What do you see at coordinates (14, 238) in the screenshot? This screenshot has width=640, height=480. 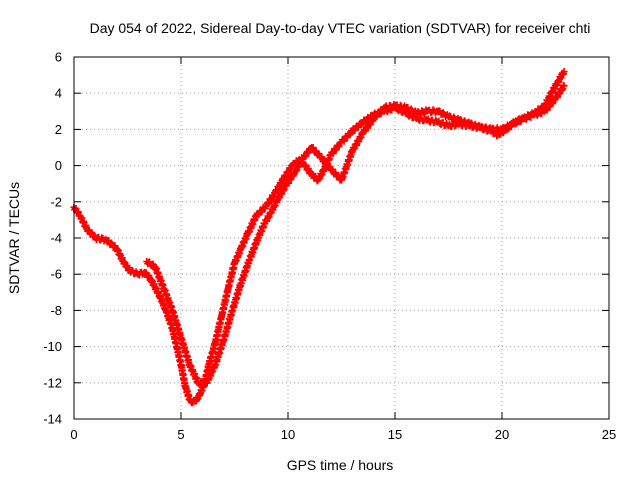 I see `y-axis-label: SDTVAR / TECUs` at bounding box center [14, 238].